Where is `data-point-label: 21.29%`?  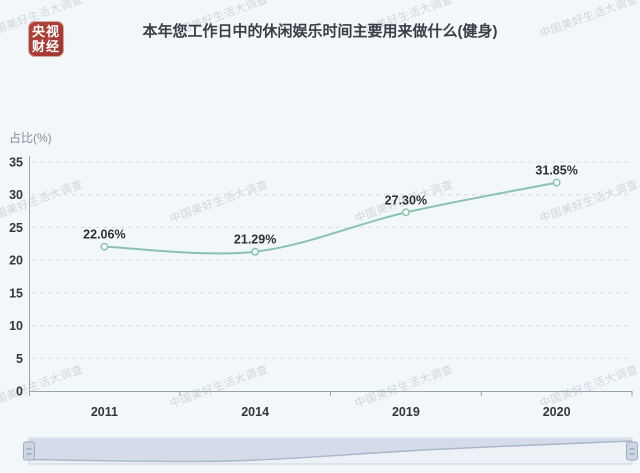
data-point-label: 21.29% is located at coordinates (255, 240).